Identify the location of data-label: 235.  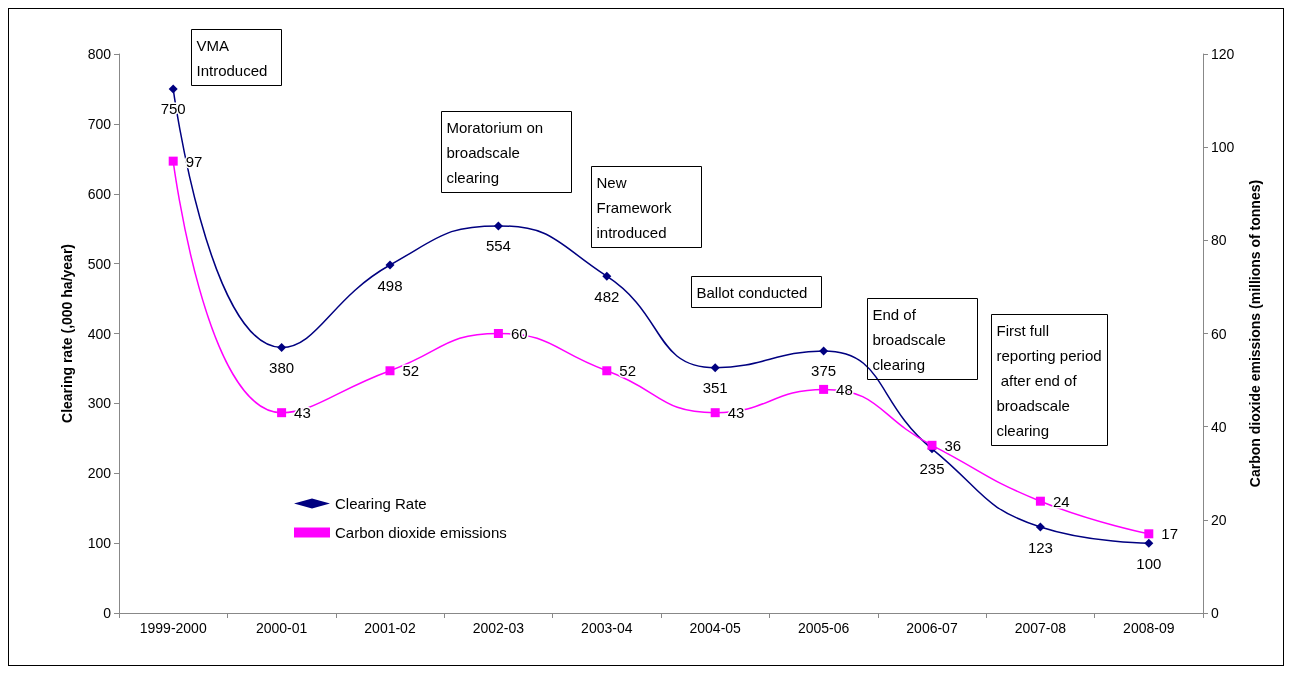
(932, 469).